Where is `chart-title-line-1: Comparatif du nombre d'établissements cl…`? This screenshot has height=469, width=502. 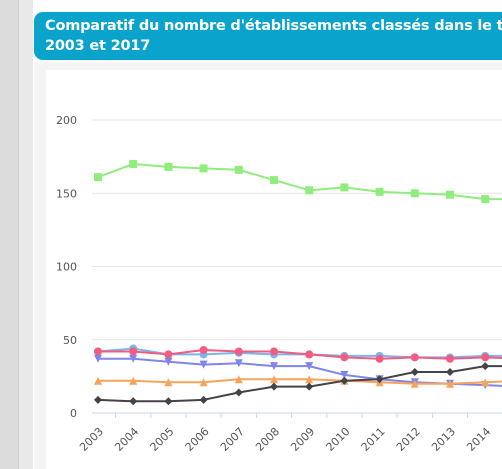 chart-title-line-1: Comparatif du nombre d'établissements cl… is located at coordinates (273, 26).